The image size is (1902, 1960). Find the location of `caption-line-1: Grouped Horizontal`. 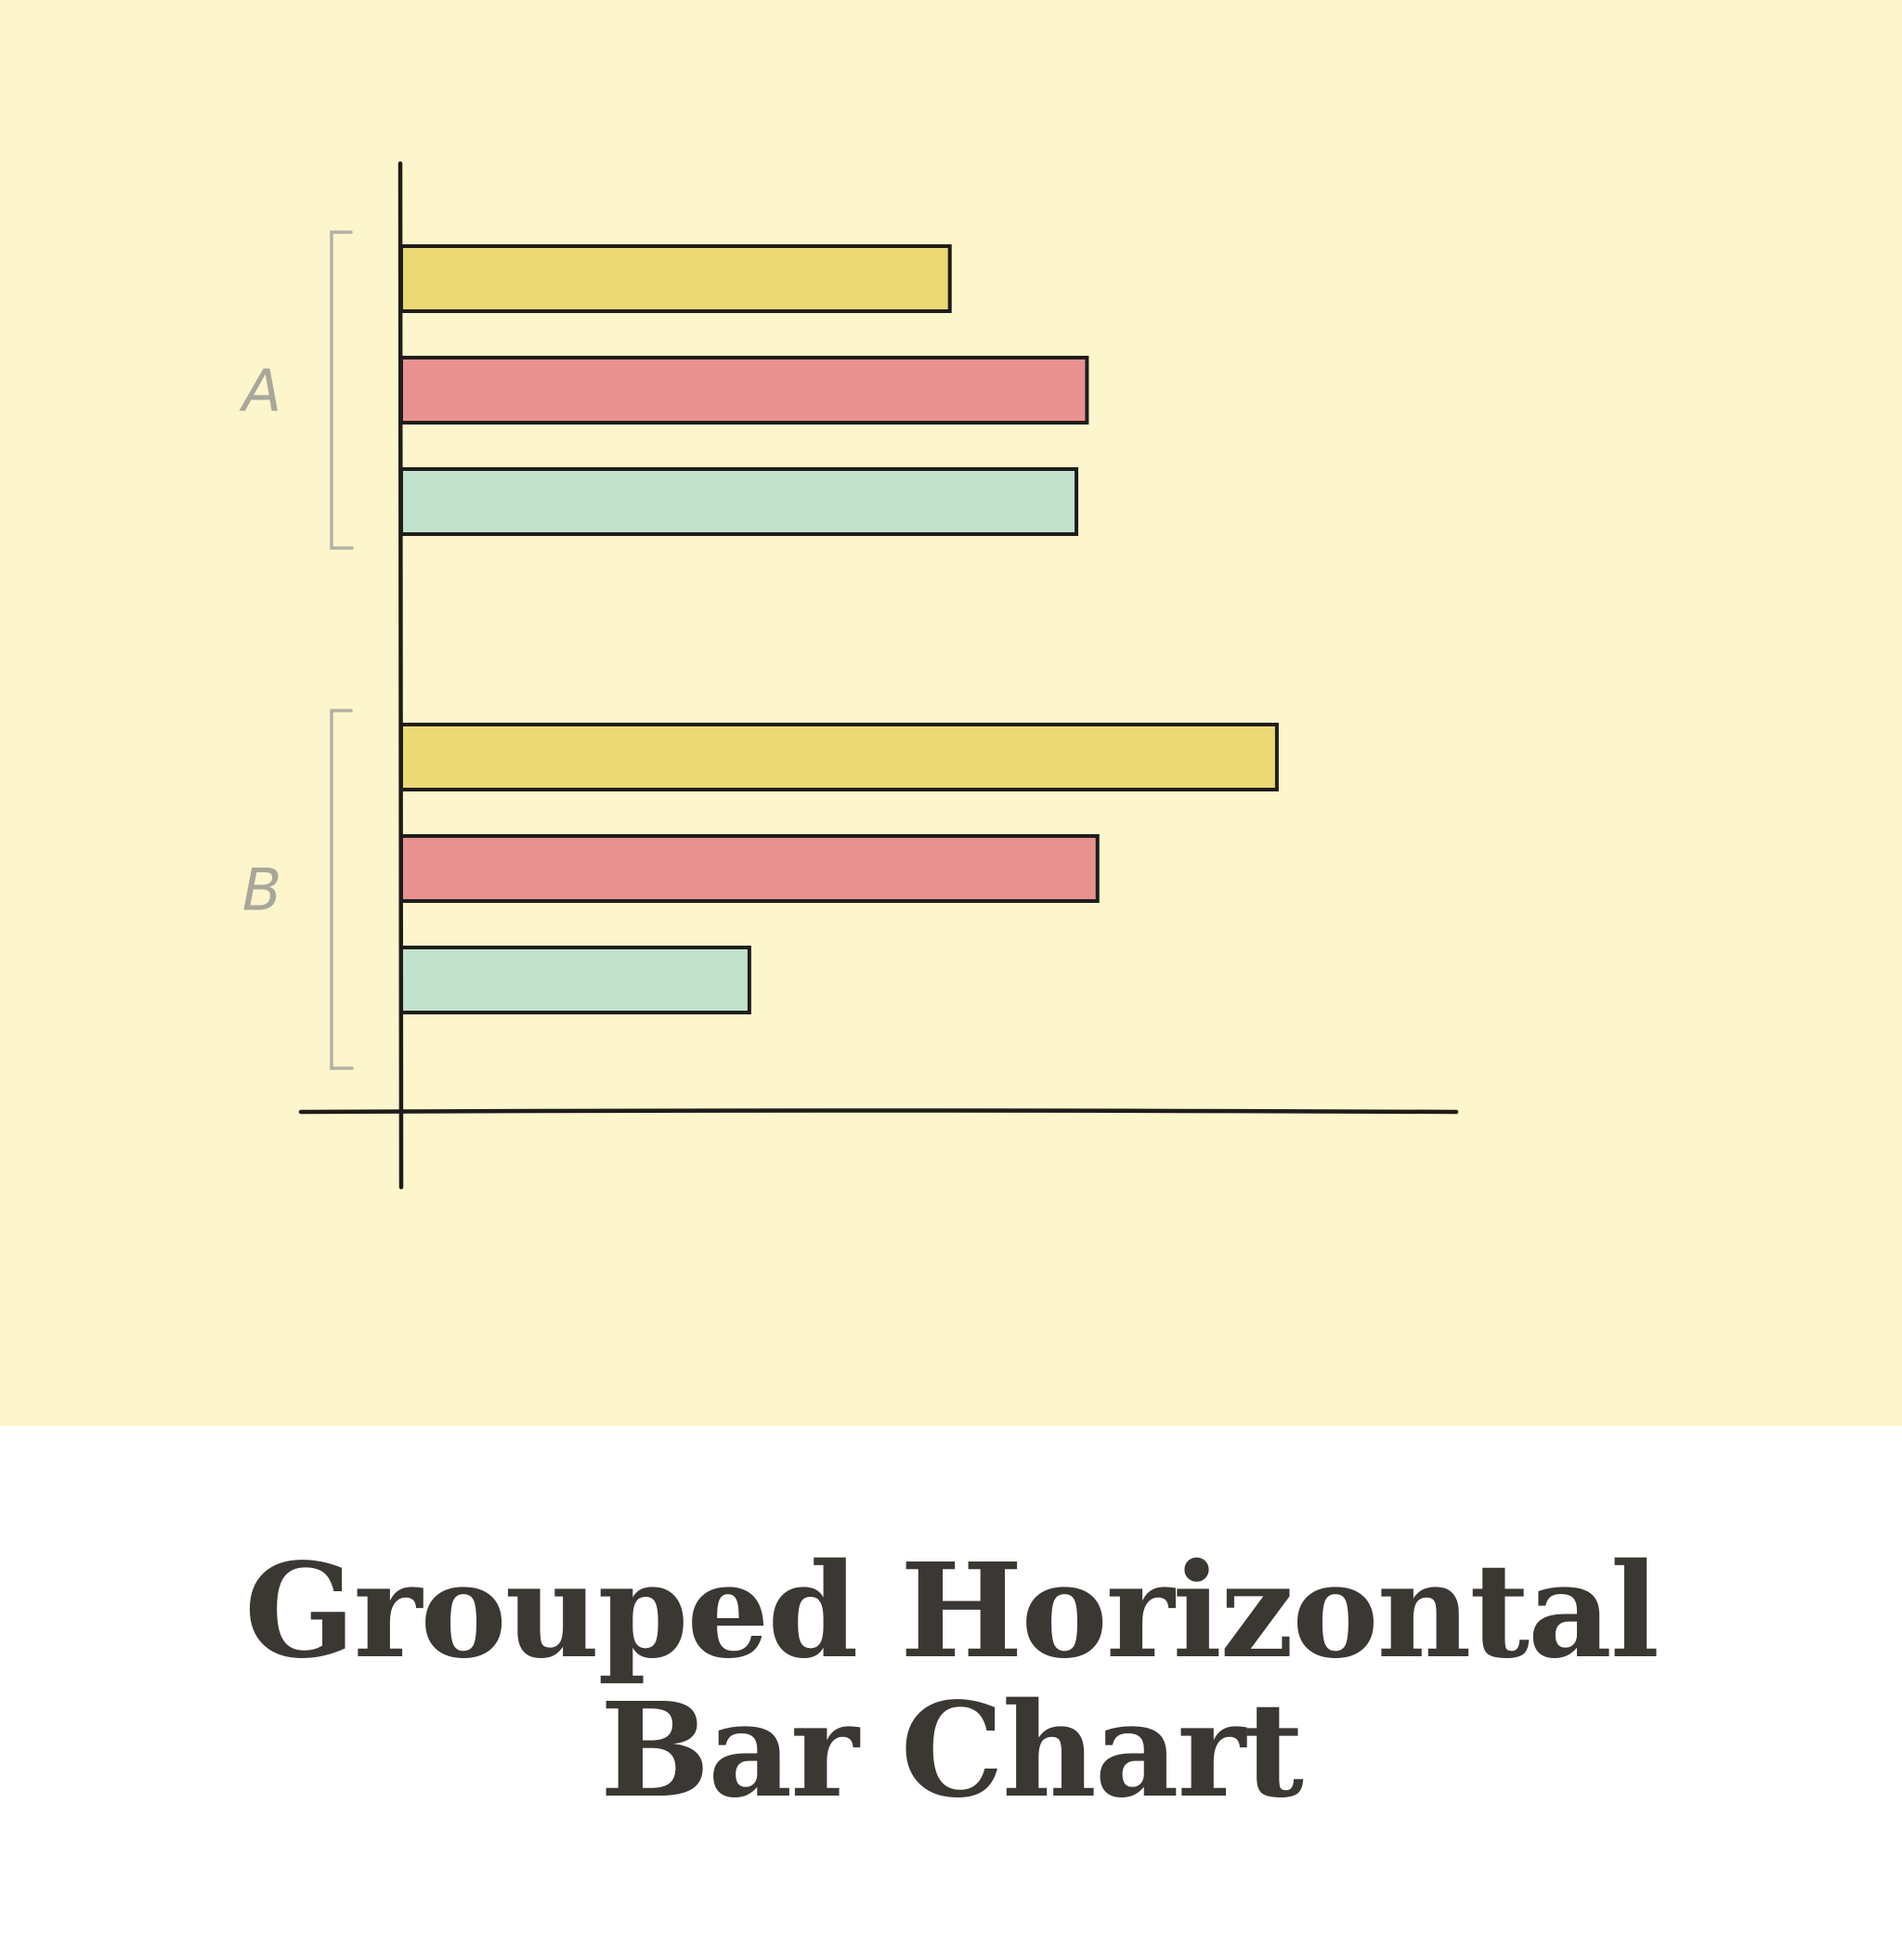

caption-line-1: Grouped Horizontal is located at coordinates (952, 1611).